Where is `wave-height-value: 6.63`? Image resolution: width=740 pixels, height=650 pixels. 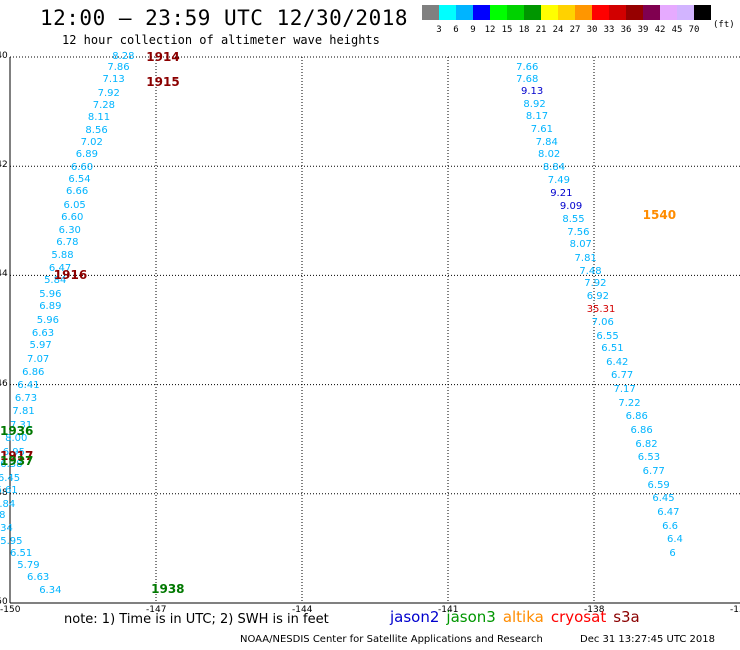
wave-height-value: 6.63 is located at coordinates (43, 333).